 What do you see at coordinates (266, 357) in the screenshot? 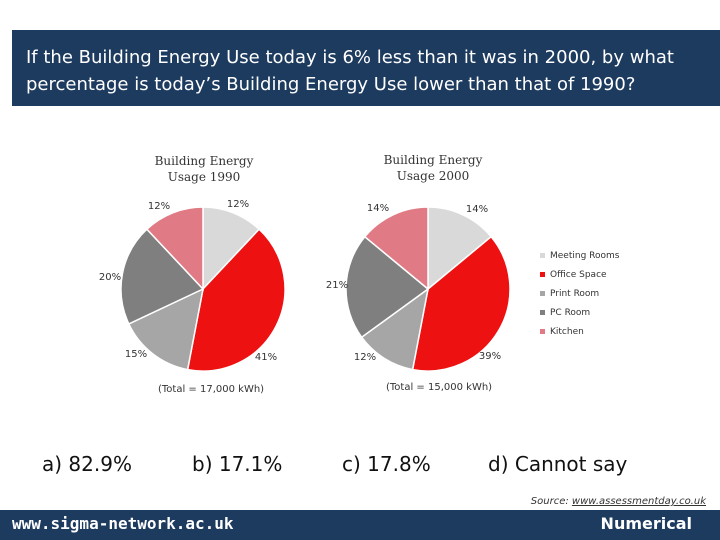
I see `pie-1990-label-office-space: 41%` at bounding box center [266, 357].